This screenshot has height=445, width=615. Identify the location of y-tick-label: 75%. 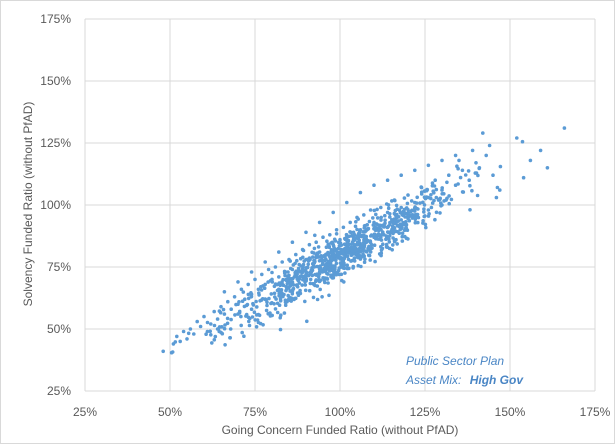
(59, 267).